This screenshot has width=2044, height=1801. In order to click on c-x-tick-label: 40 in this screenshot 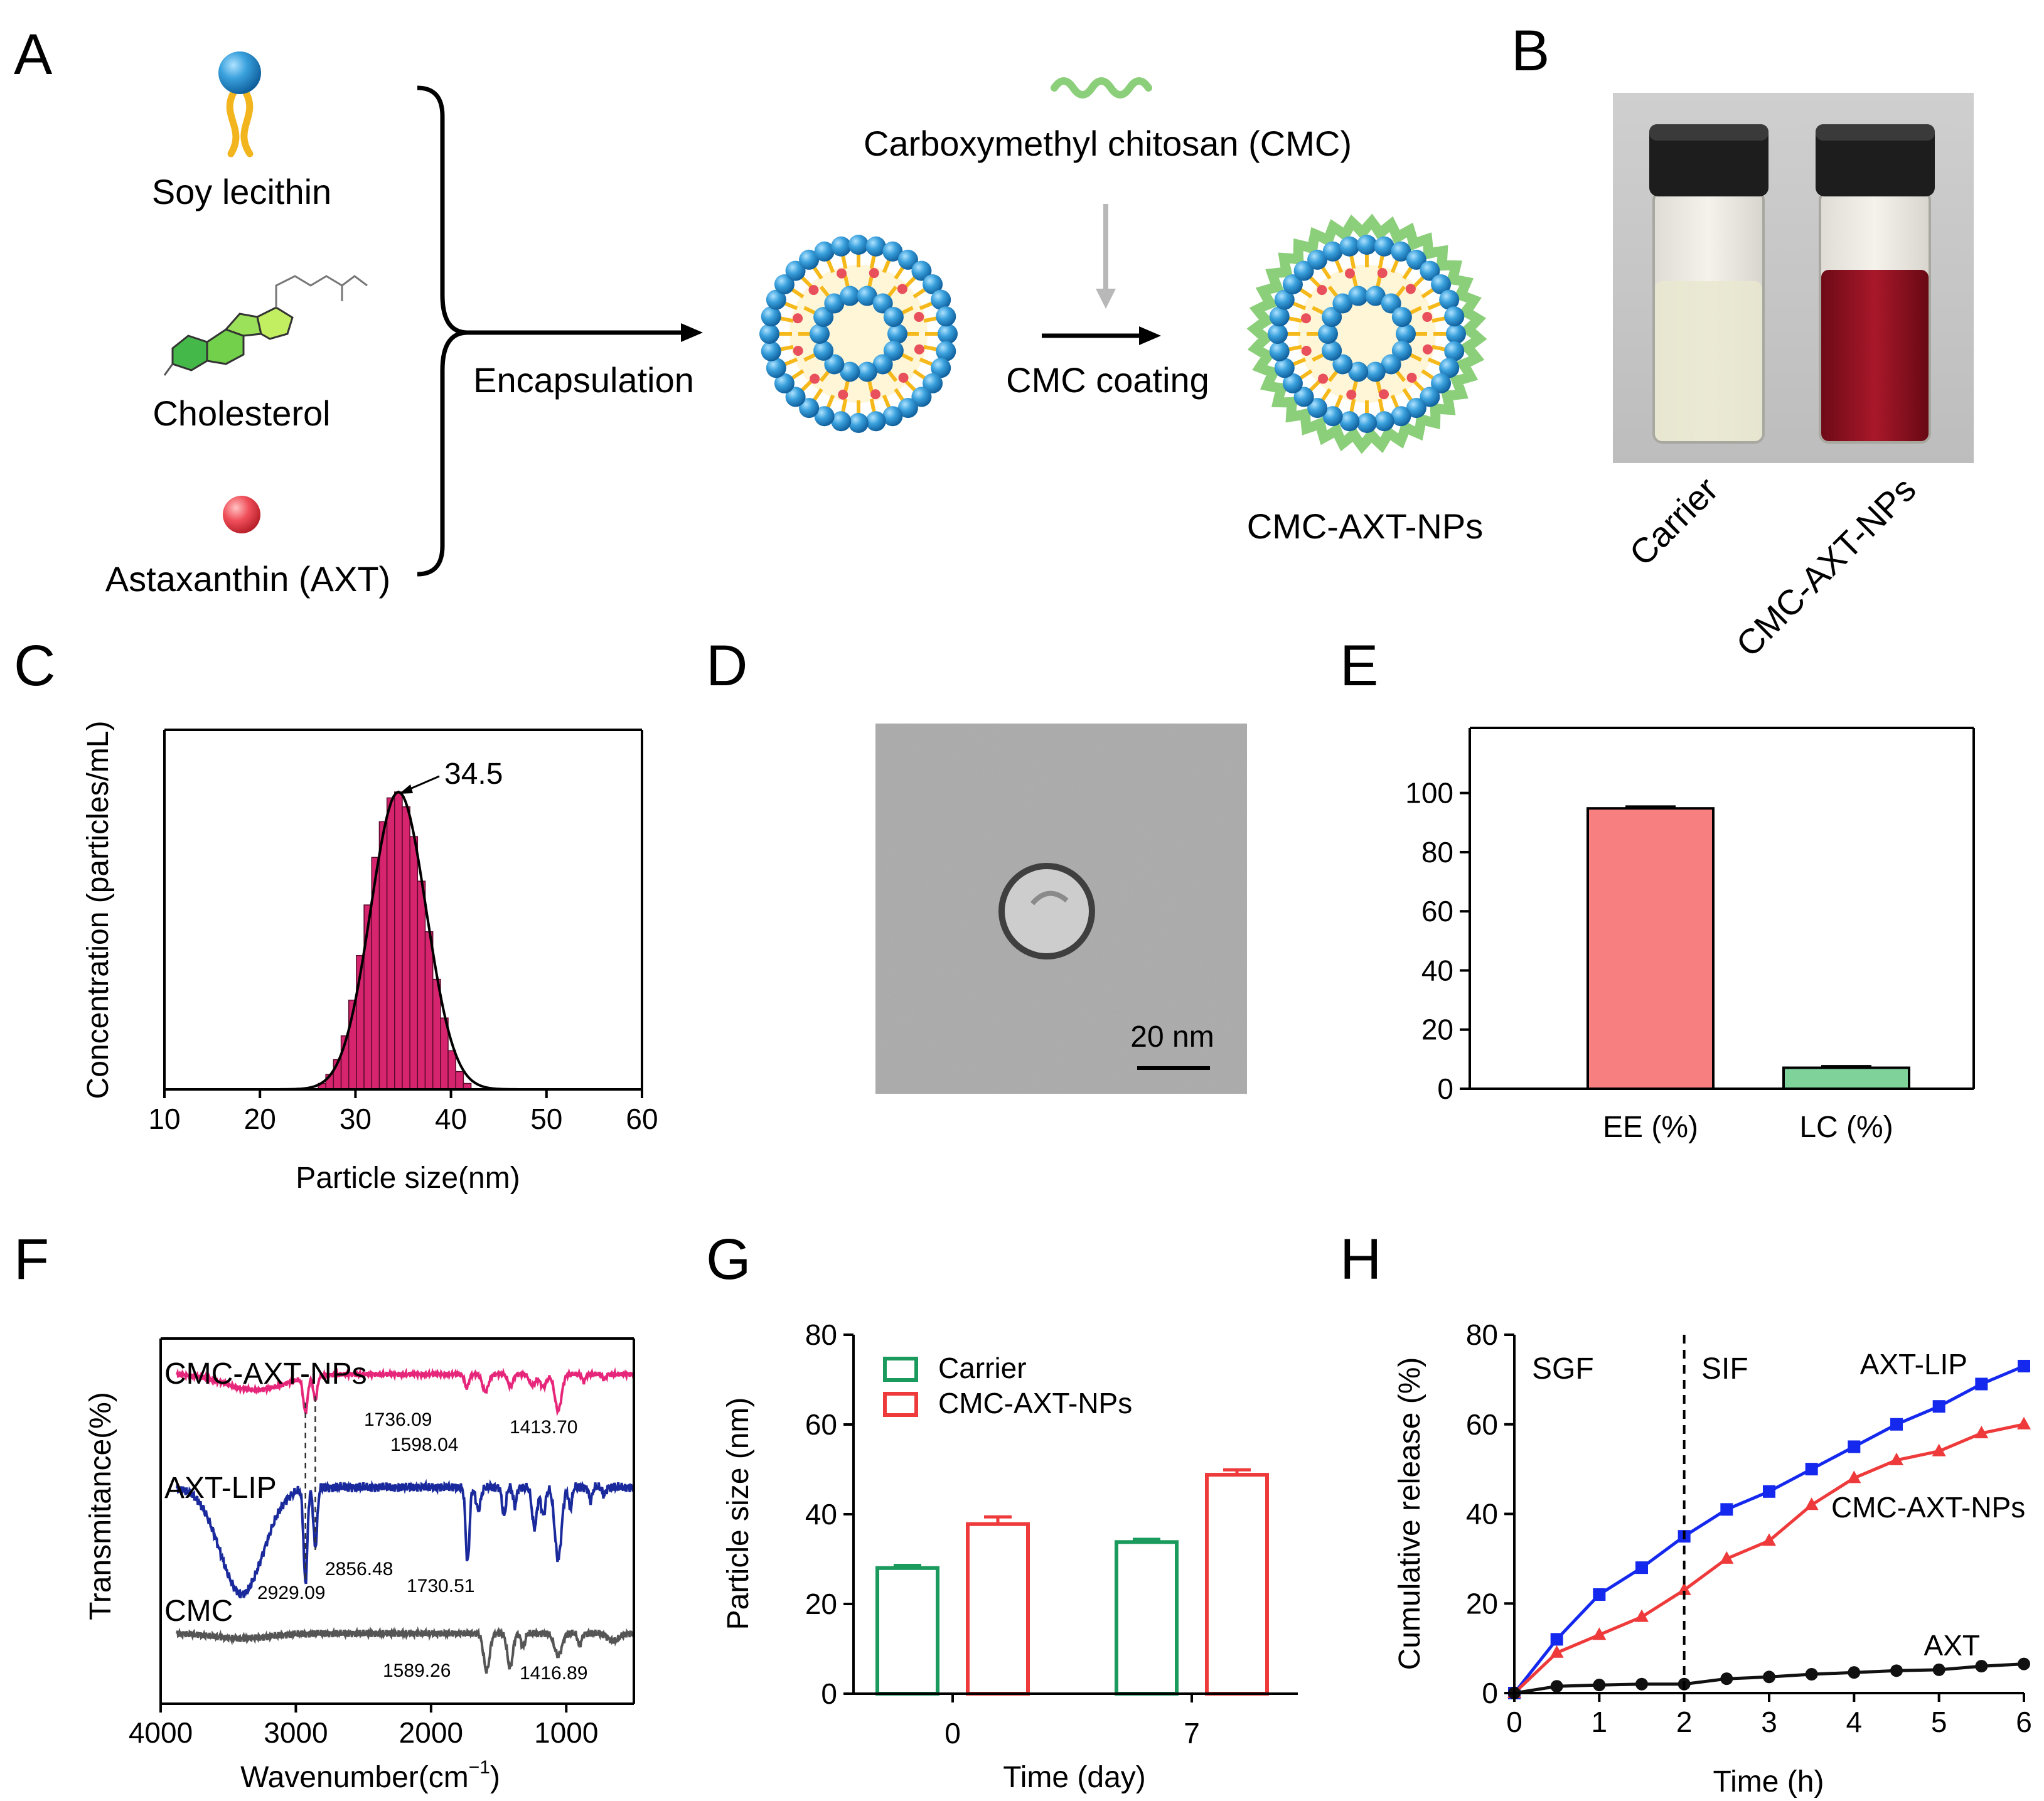, I will do `click(451, 1119)`.